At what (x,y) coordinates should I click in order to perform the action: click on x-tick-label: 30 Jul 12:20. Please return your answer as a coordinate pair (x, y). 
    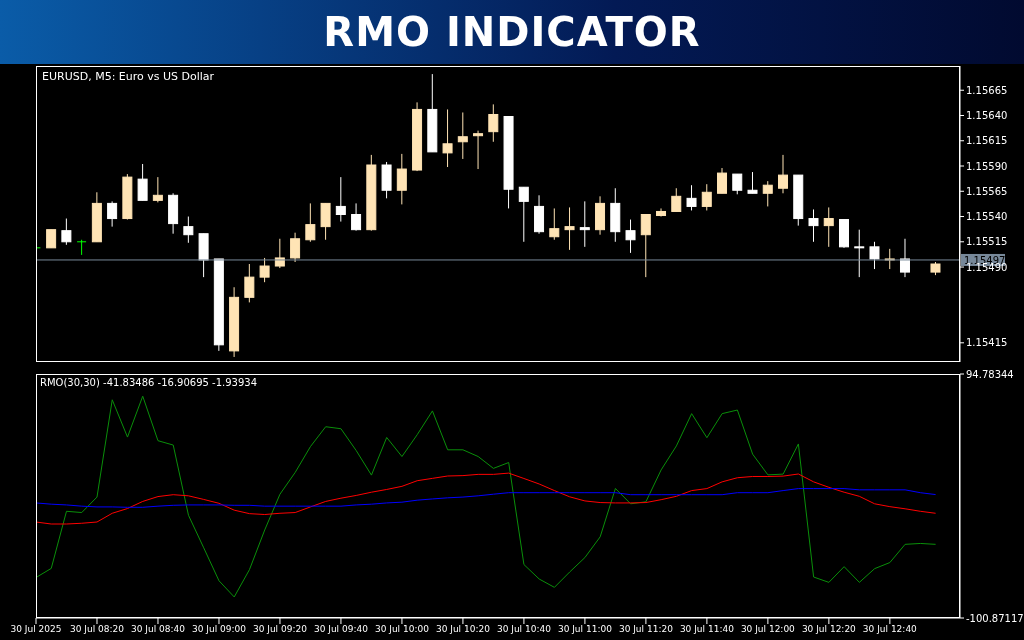
    Looking at the image, I should click on (829, 629).